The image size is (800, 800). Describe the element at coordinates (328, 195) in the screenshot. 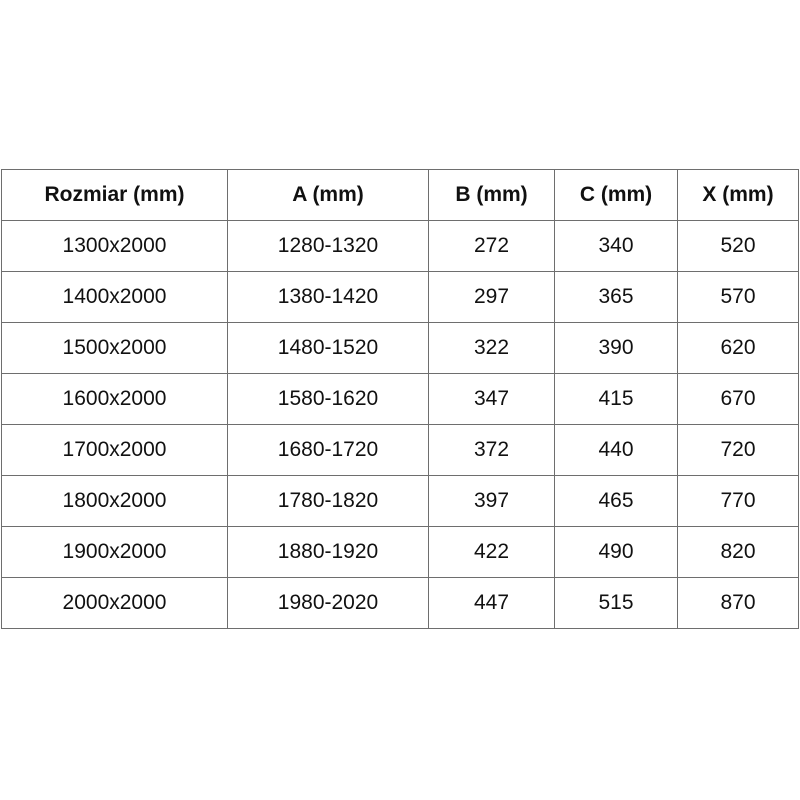

I see `column-header: A (mm)` at that location.